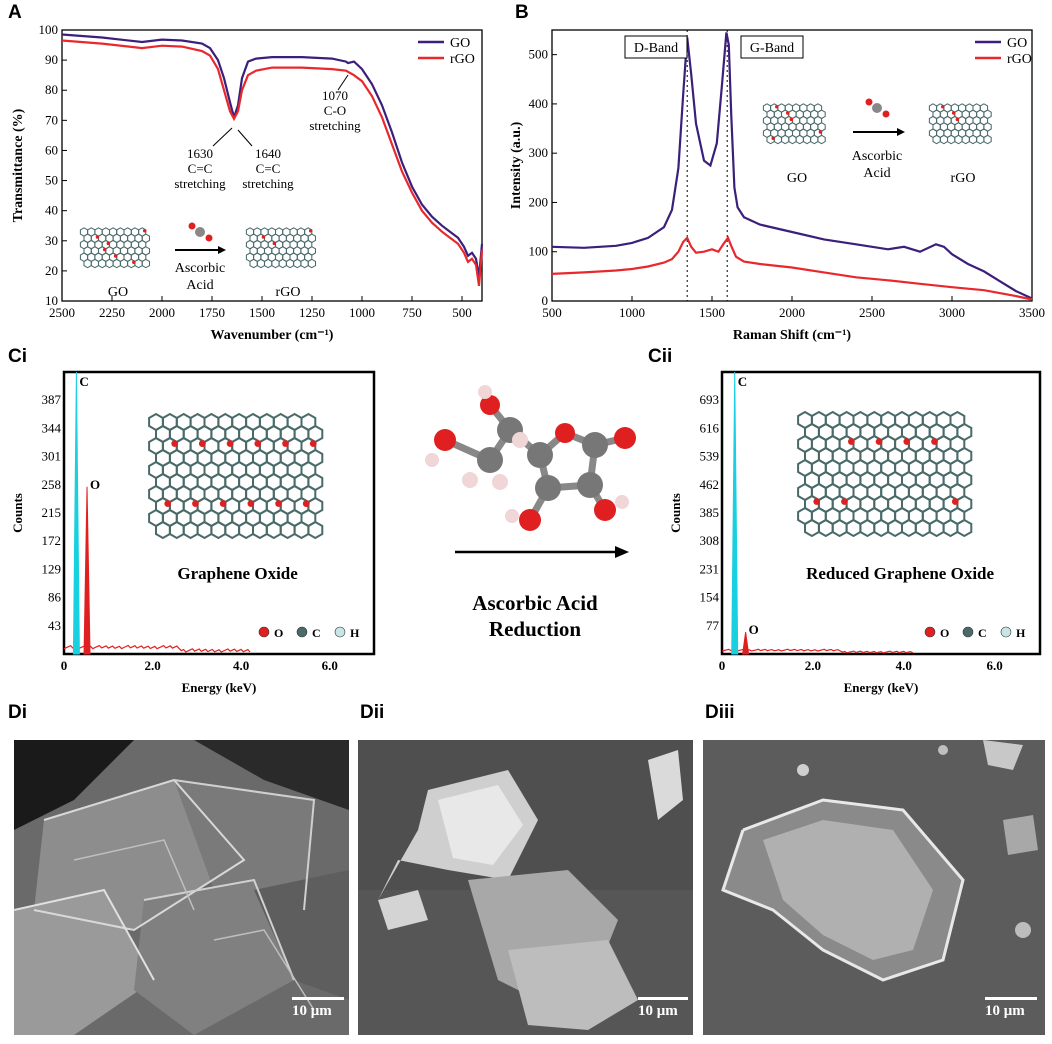 This screenshot has height=1044, width=1052. Describe the element at coordinates (1021, 633) in the screenshot. I see `legend-label-h: H` at that location.